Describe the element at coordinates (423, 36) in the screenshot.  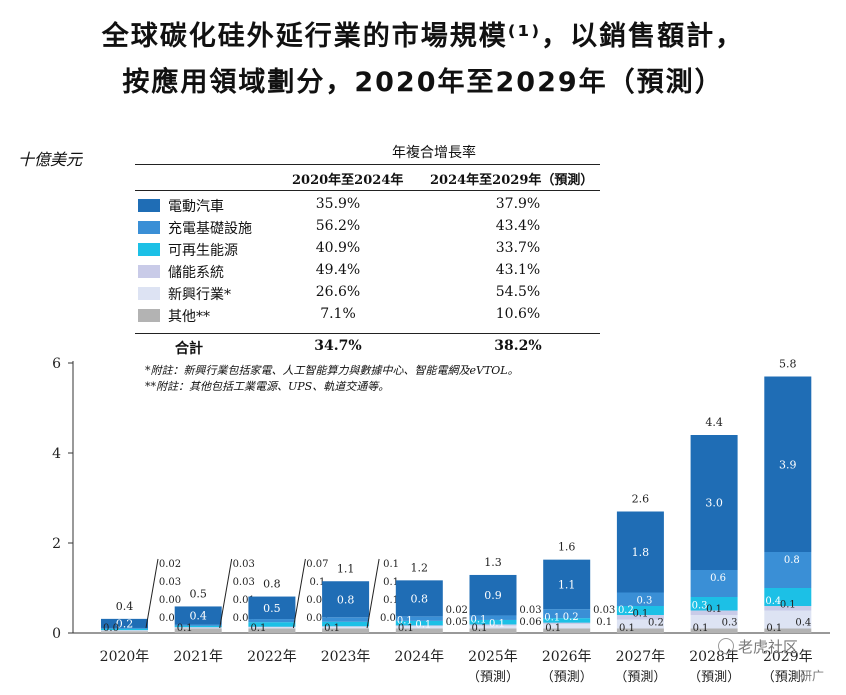
I see `chart-title-line1: 全球碳化硅外延行業的市場規模⁽¹⁾，以銷售額計，` at that location.